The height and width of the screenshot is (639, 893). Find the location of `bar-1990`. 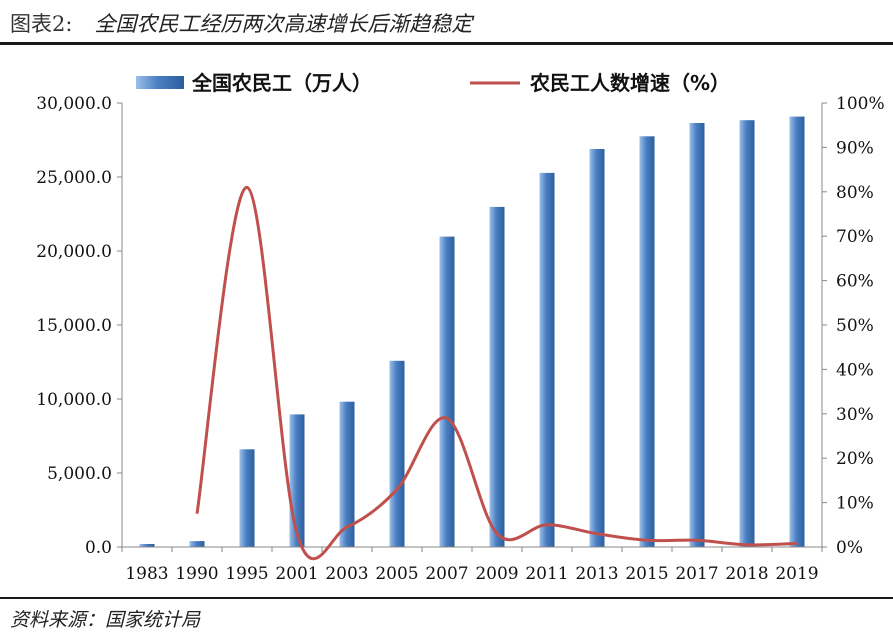

bar-1990 is located at coordinates (197, 544).